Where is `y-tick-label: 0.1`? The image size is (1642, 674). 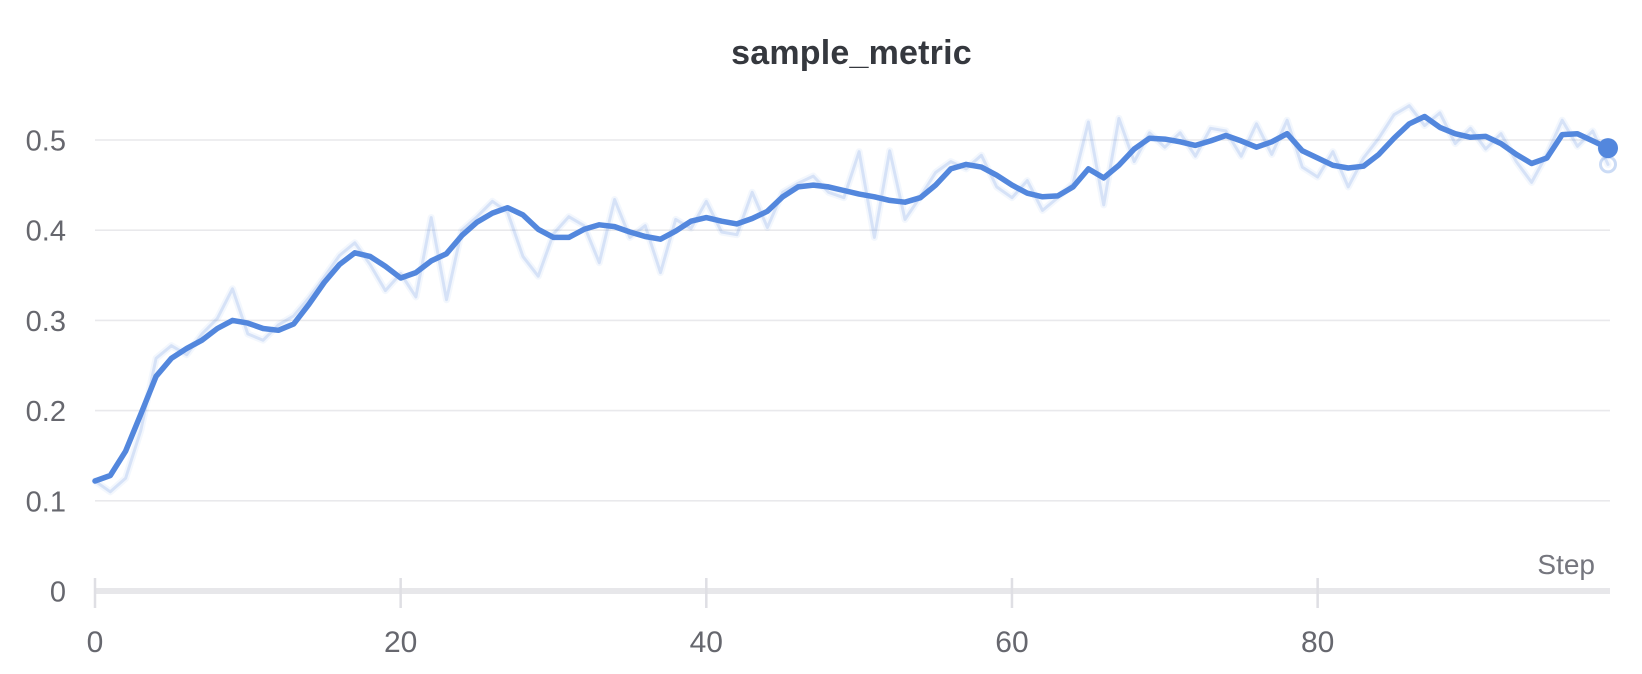
y-tick-label: 0.1 is located at coordinates (46, 502).